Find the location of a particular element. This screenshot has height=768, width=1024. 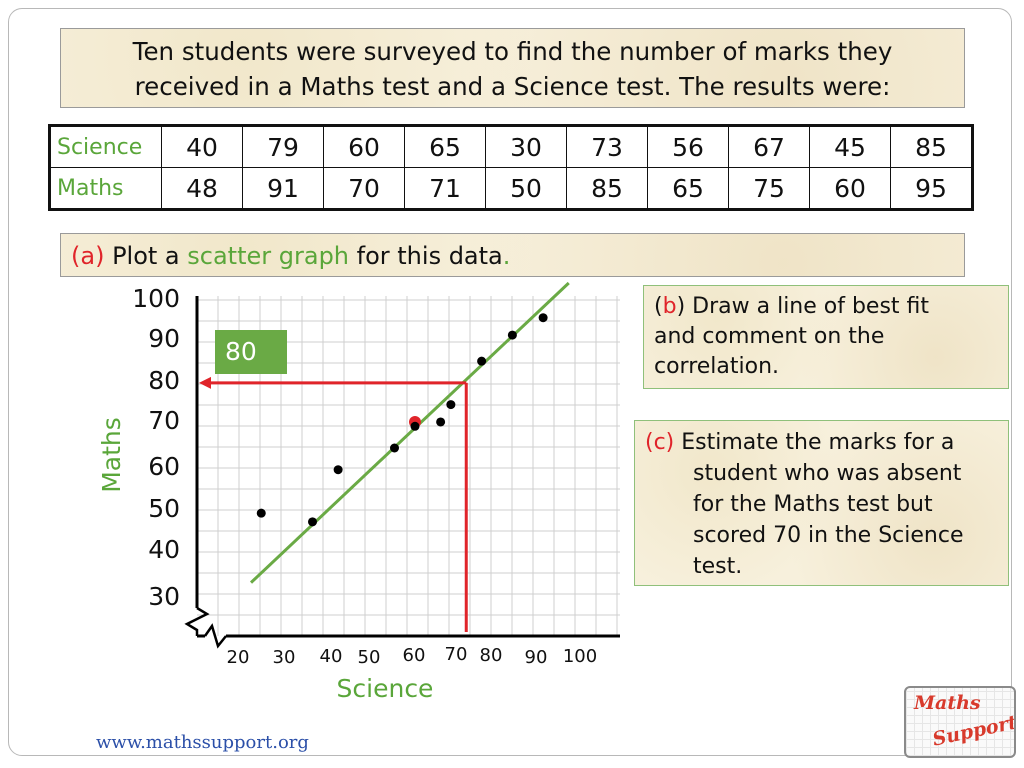

table-cell: 79 is located at coordinates (283, 146).